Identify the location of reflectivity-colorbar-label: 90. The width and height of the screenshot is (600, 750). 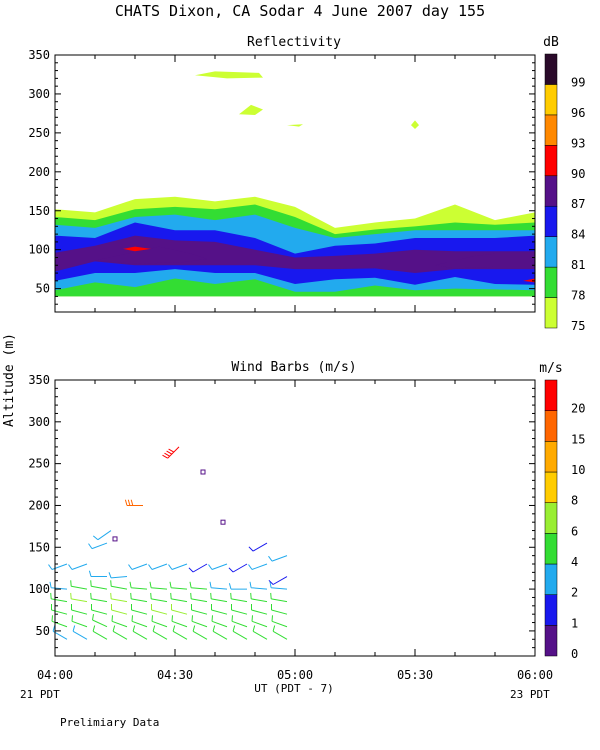
(578, 174).